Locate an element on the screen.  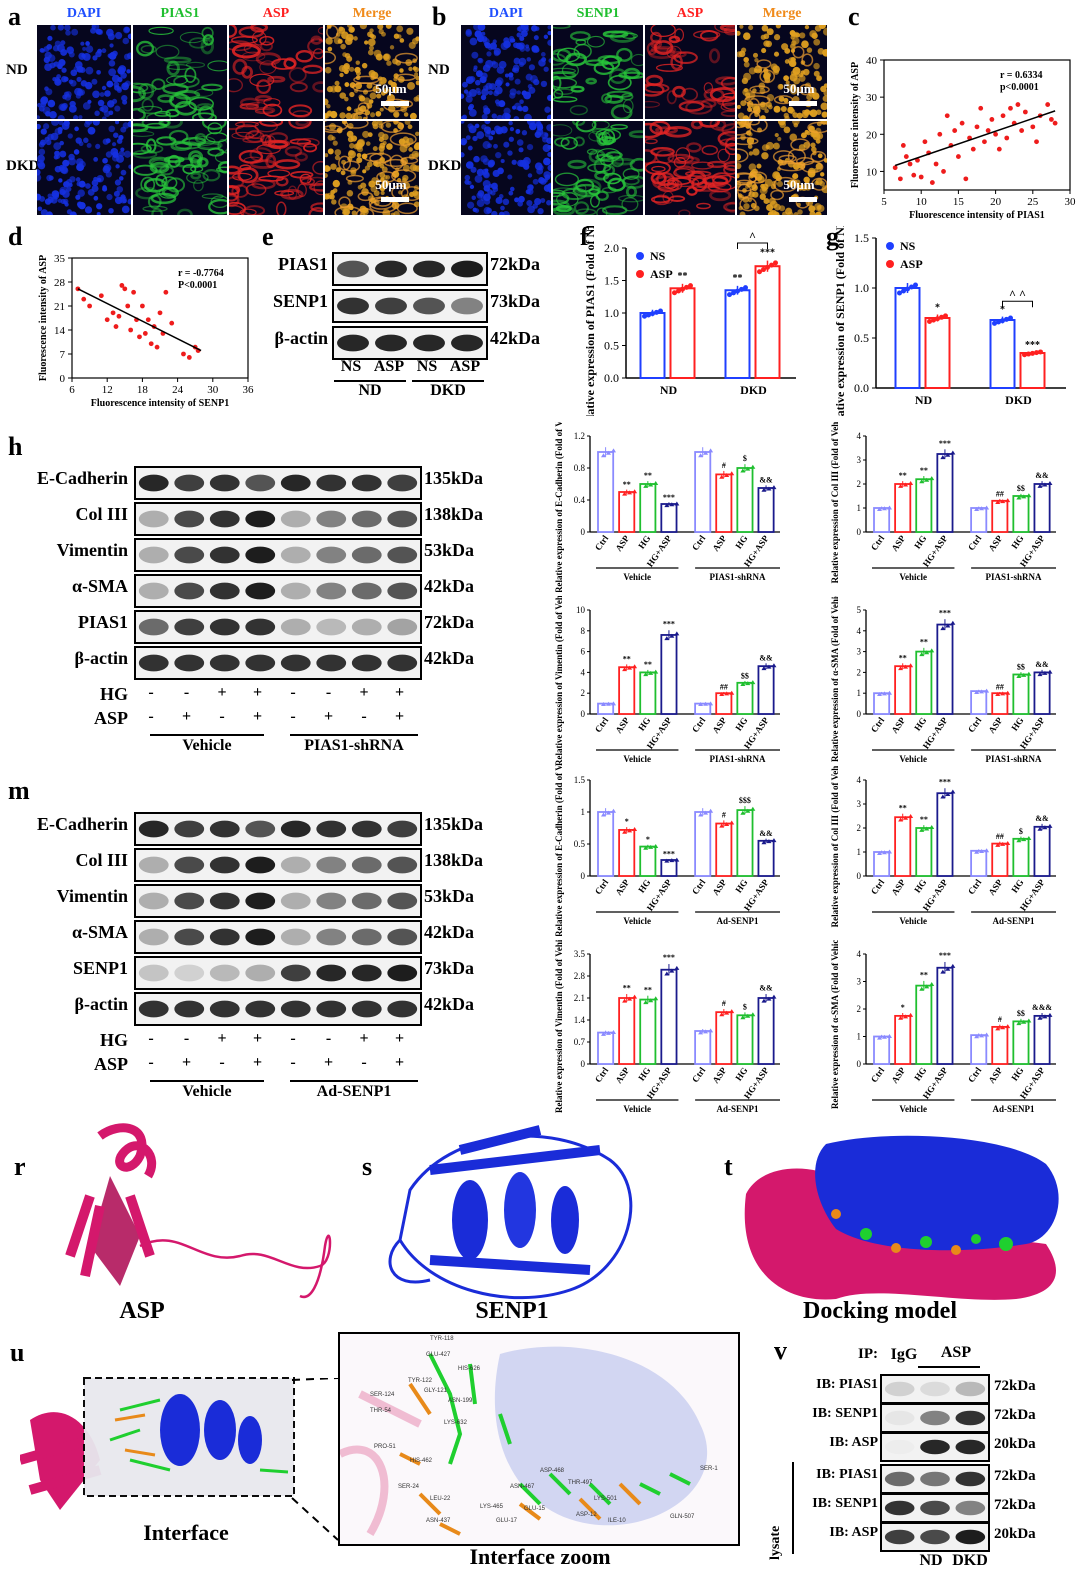
x-category-label: HG is located at coordinates (644, 723).